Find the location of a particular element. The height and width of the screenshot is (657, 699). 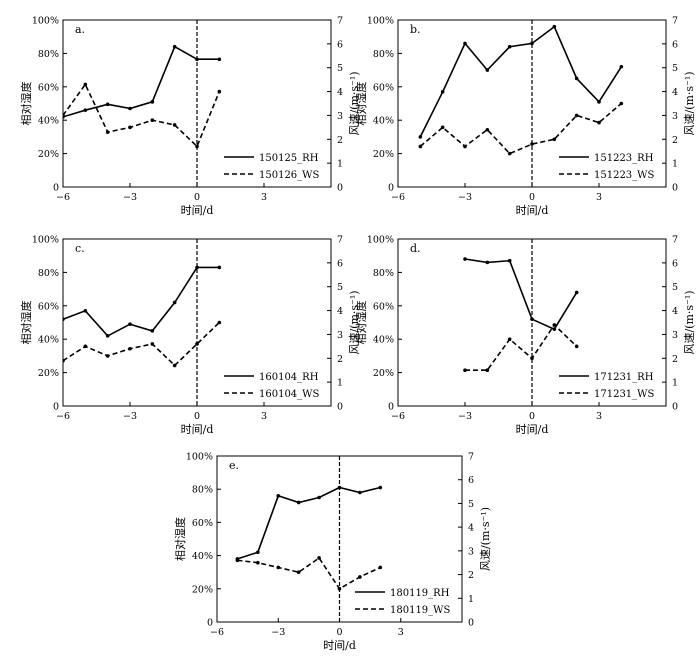

series-line-180119_RH is located at coordinates (309, 523).